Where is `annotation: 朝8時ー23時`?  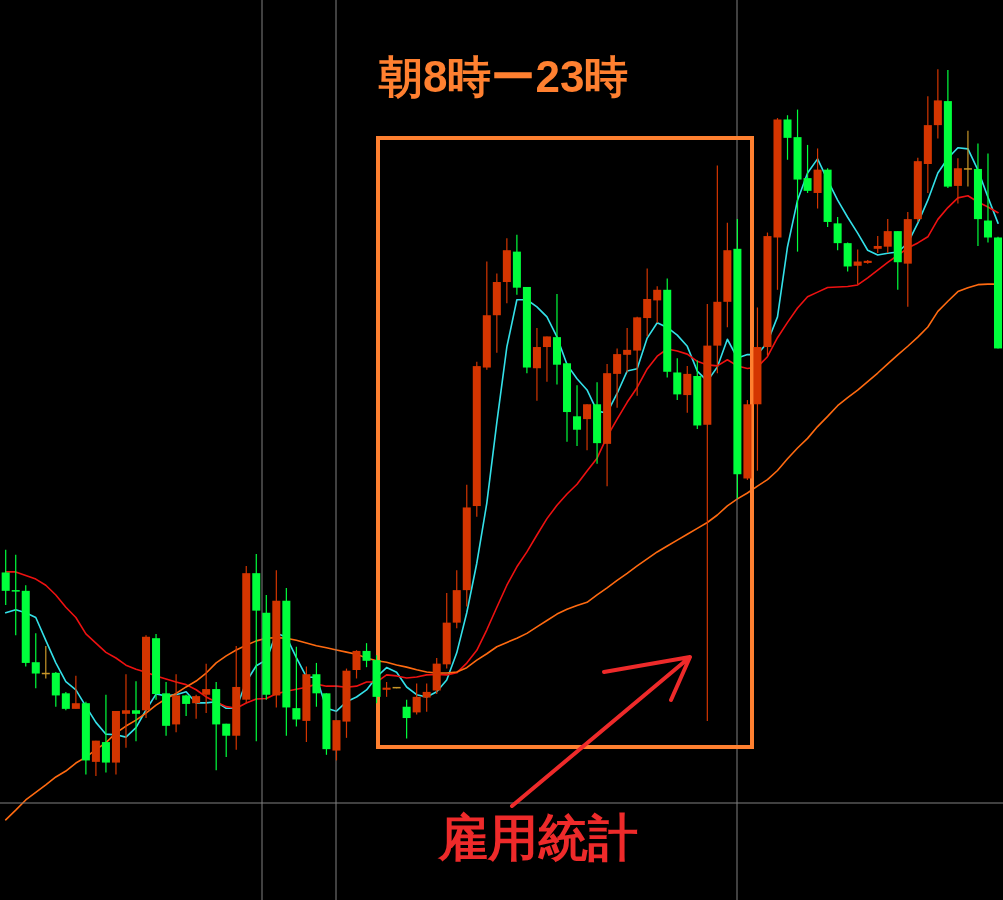 annotation: 朝8時ー23時 is located at coordinates (503, 76).